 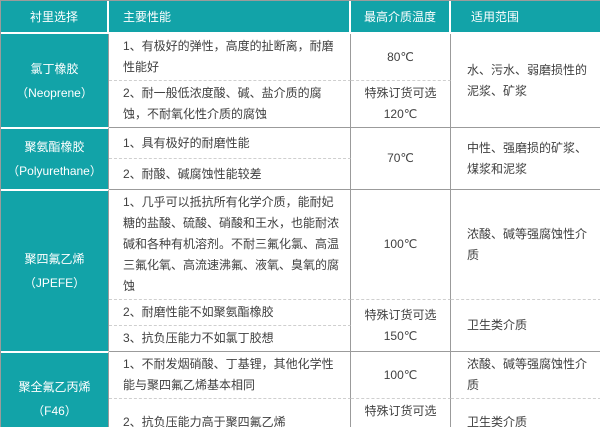 What do you see at coordinates (54, 147) in the screenshot?
I see `material-name: 聚氨酯橡胶` at bounding box center [54, 147].